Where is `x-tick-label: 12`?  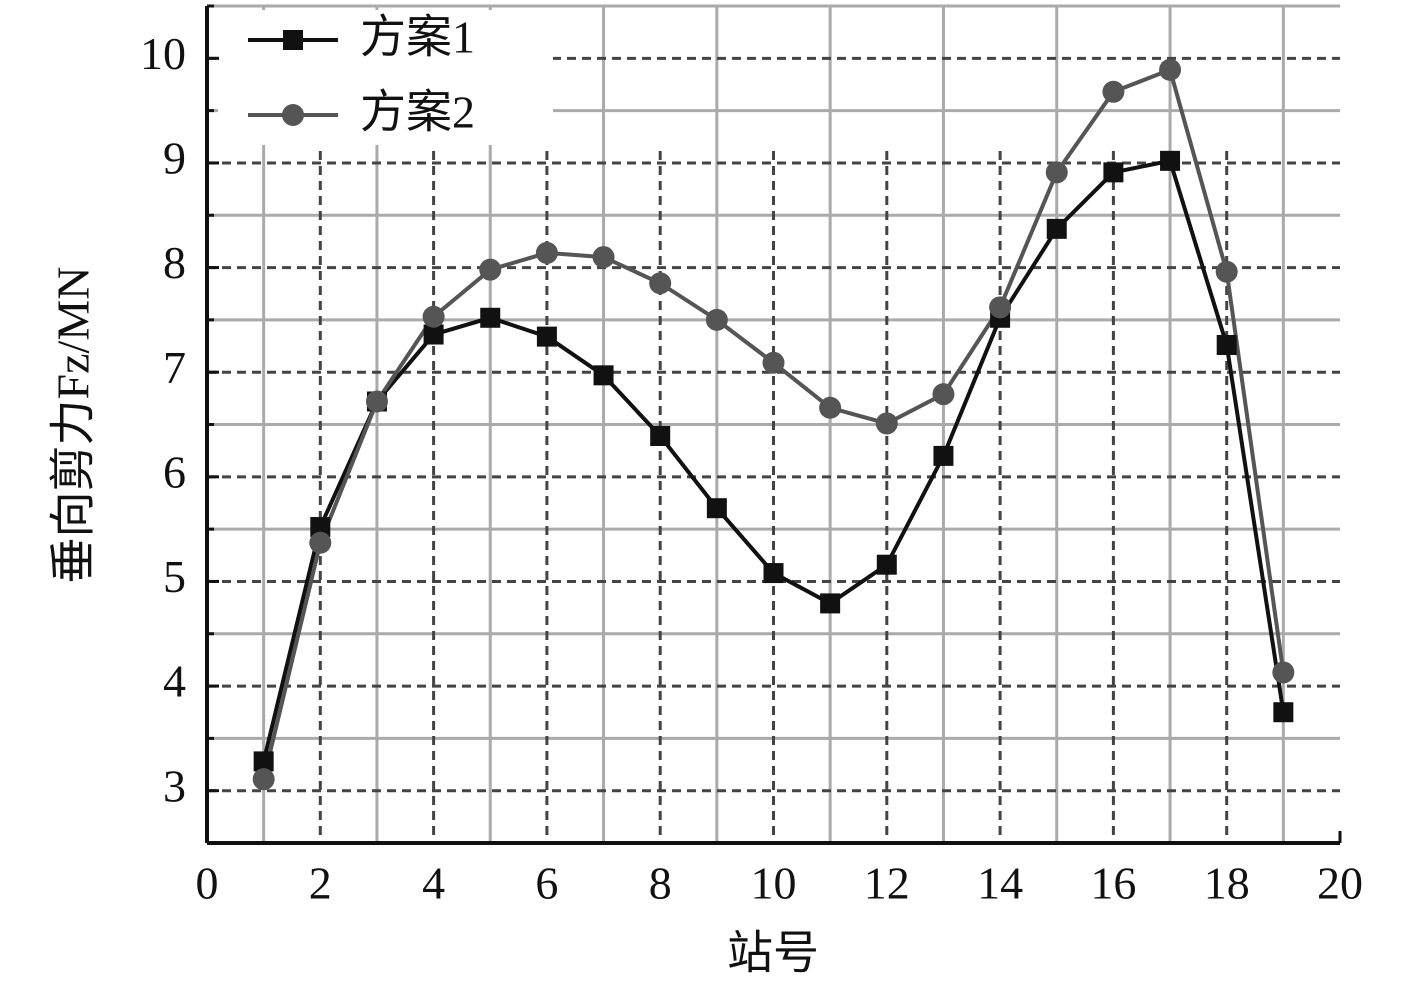 x-tick-label: 12 is located at coordinates (887, 883).